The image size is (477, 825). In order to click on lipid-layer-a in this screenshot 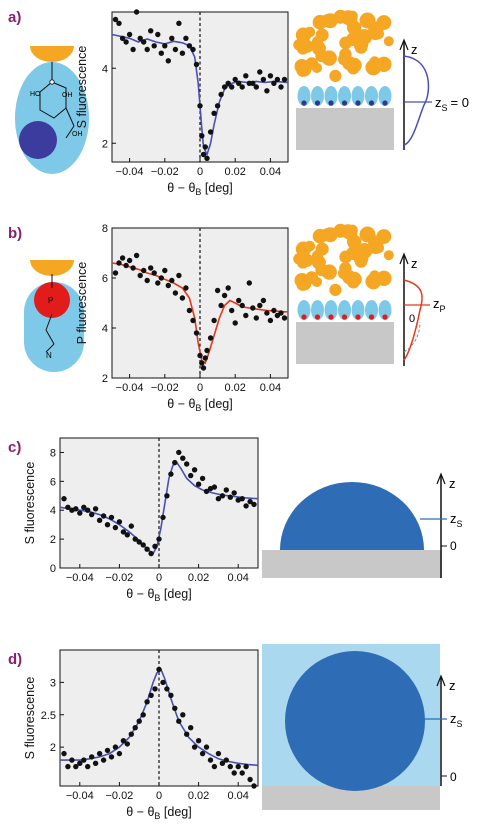, I will do `click(343, 57)`.